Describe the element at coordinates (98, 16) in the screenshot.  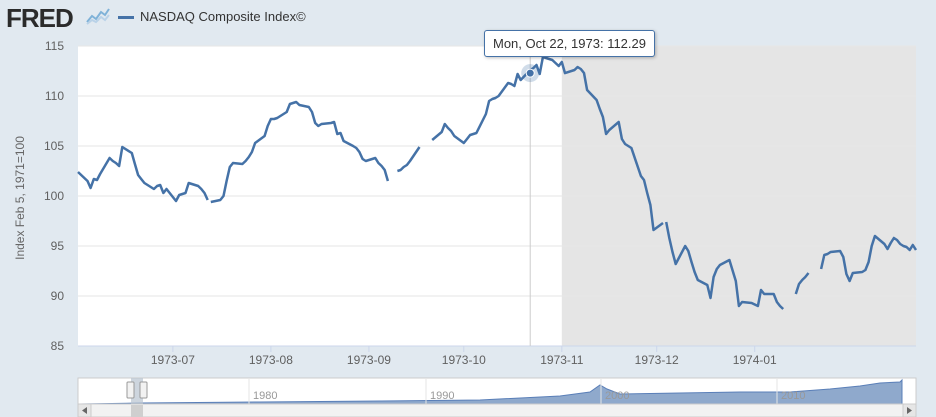
I see `line-graph-icon` at that location.